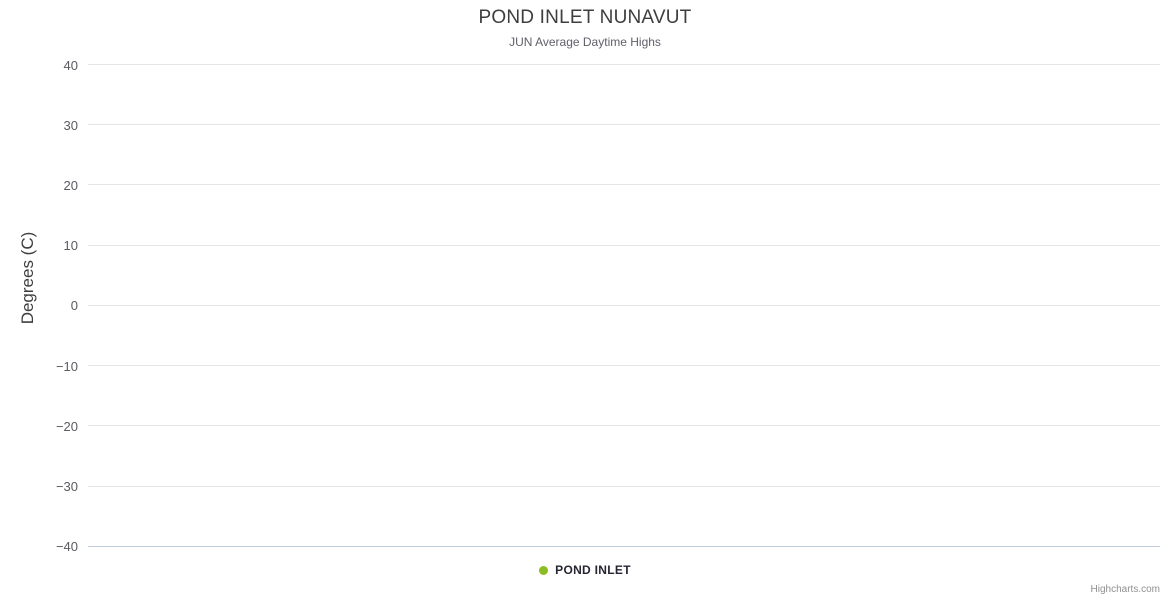  I want to click on x-axis-line, so click(624, 546).